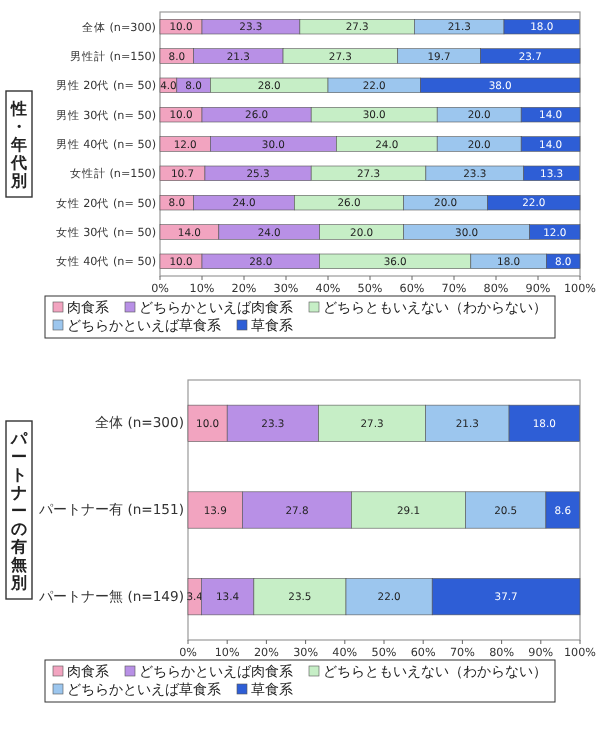  What do you see at coordinates (18, 145) in the screenshot?
I see `y-axis-title: 性・年代別` at bounding box center [18, 145].